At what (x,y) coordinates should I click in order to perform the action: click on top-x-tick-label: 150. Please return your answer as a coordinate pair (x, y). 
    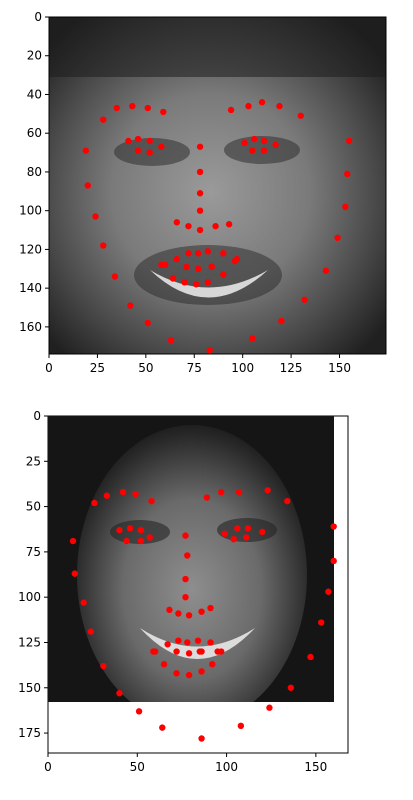
    Looking at the image, I should click on (339, 368).